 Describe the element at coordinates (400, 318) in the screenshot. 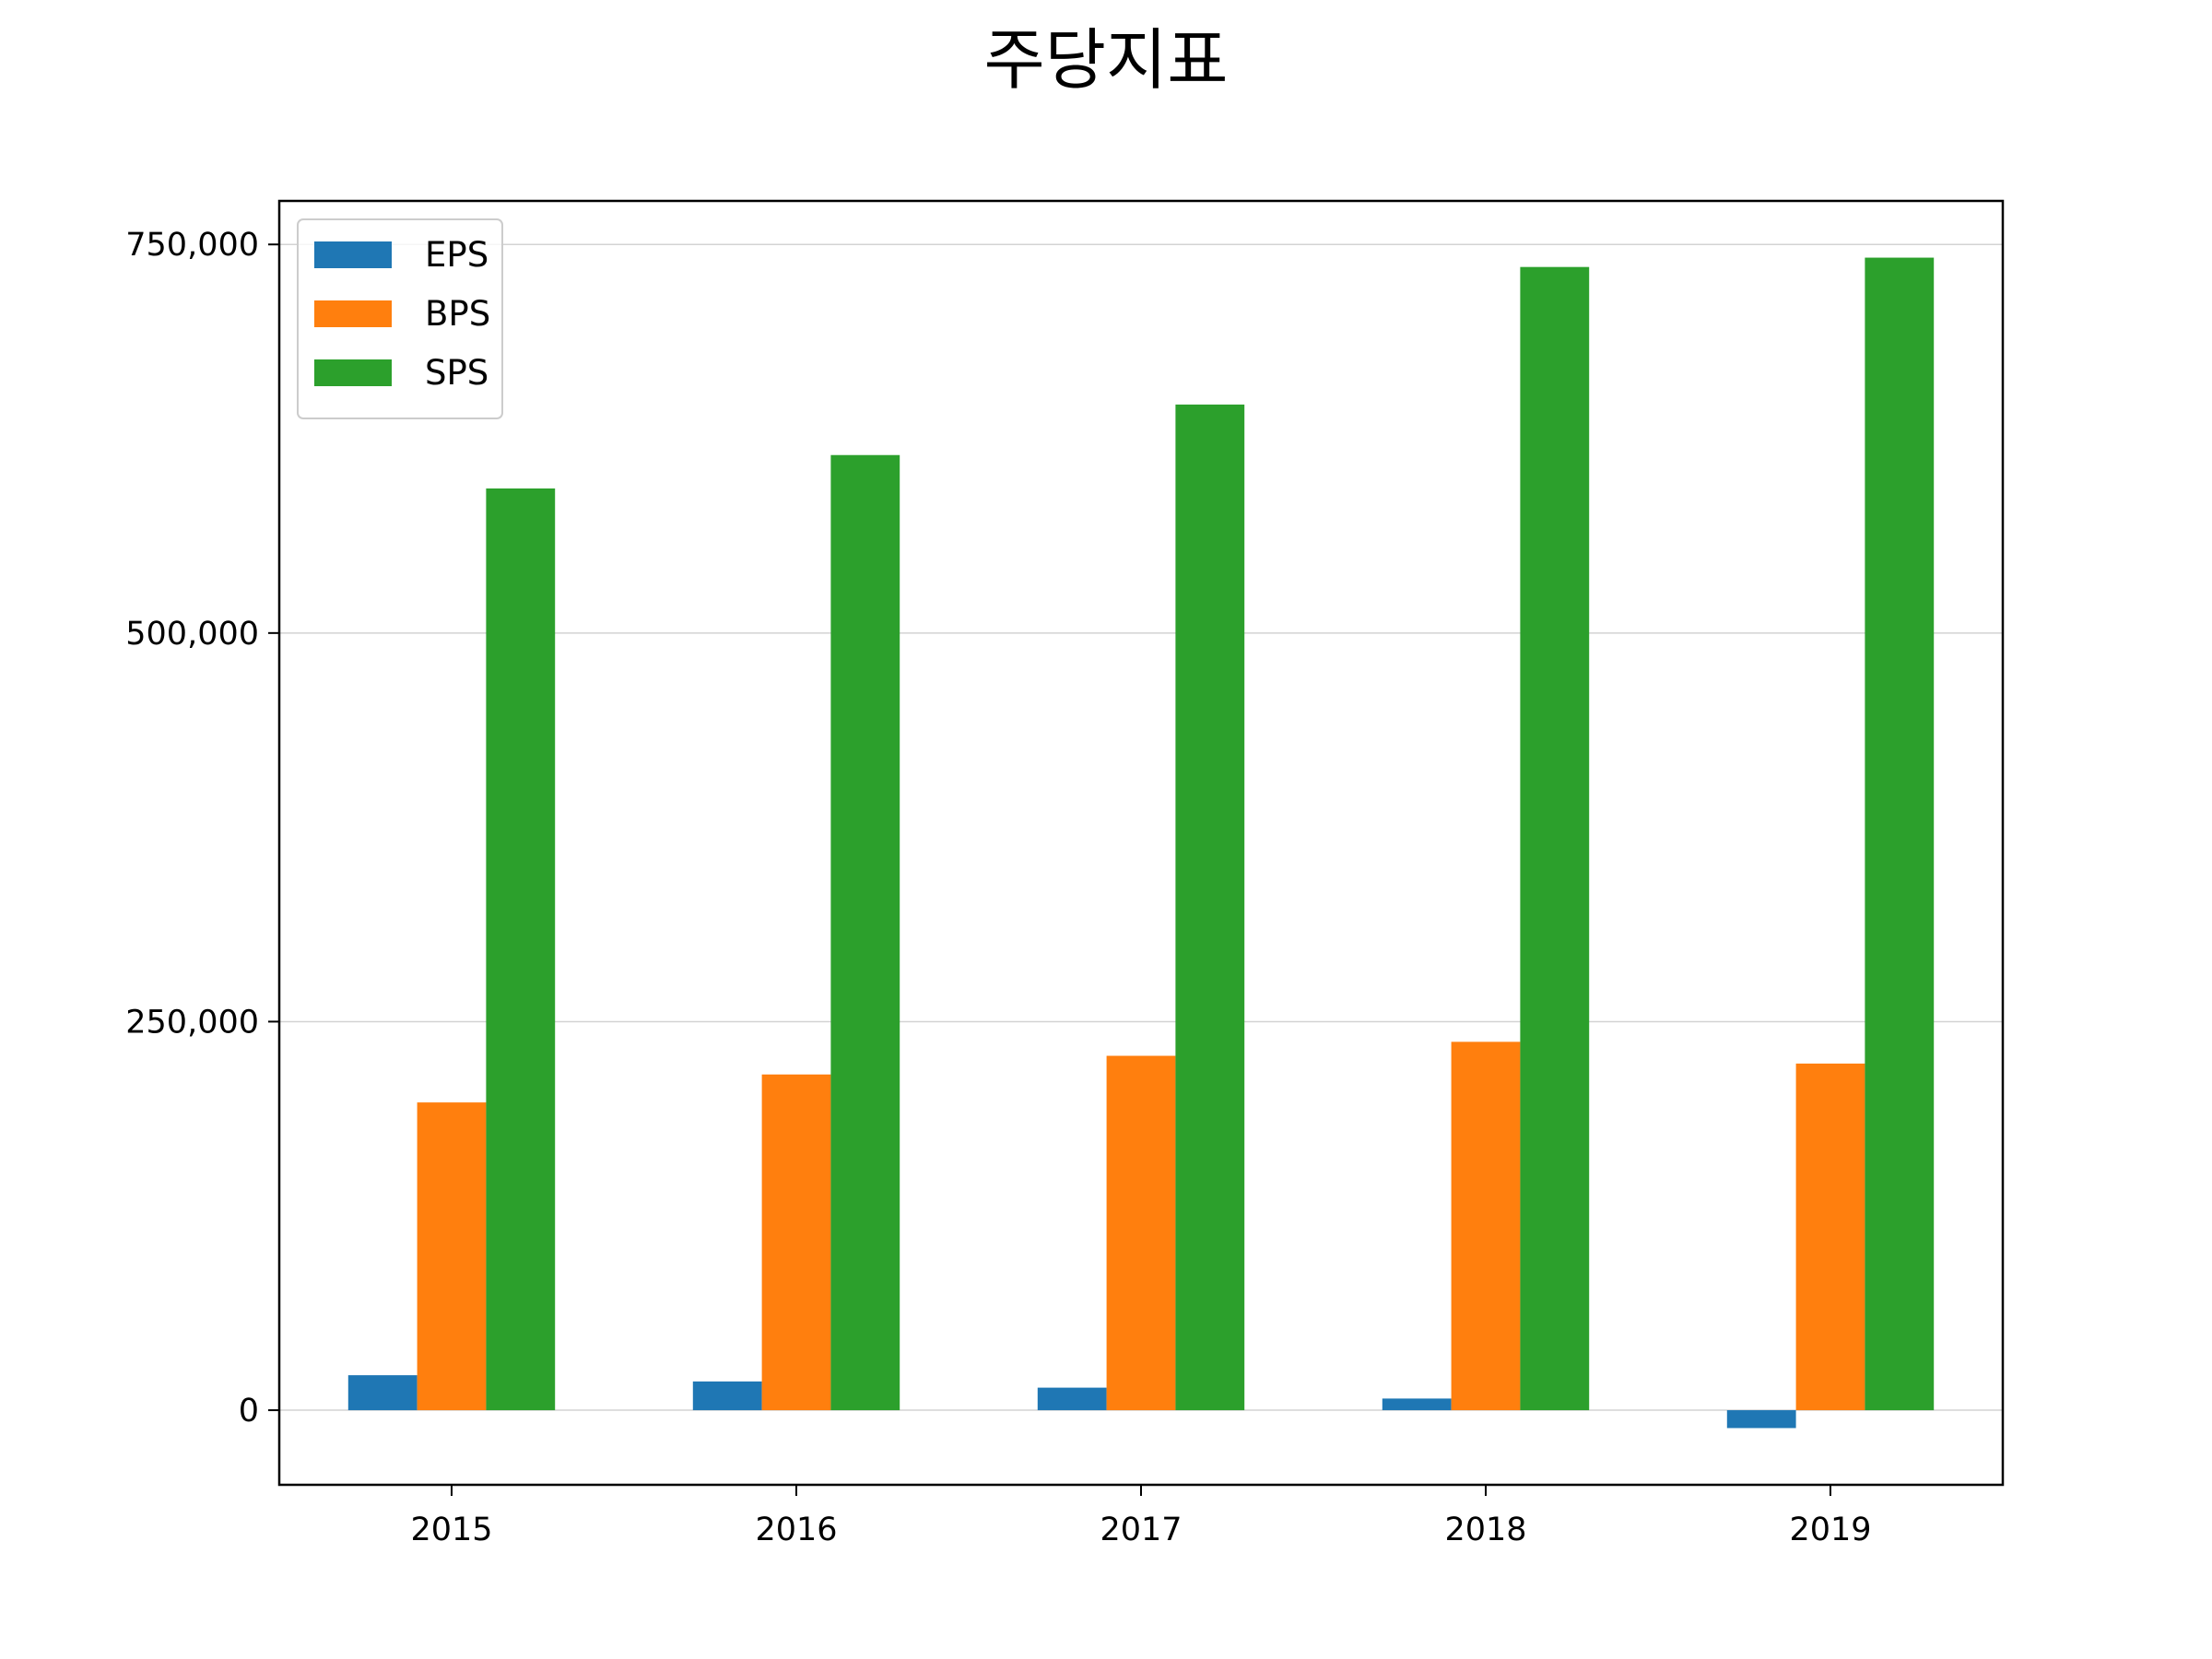

I see `legend: EPS BPS SPS` at that location.